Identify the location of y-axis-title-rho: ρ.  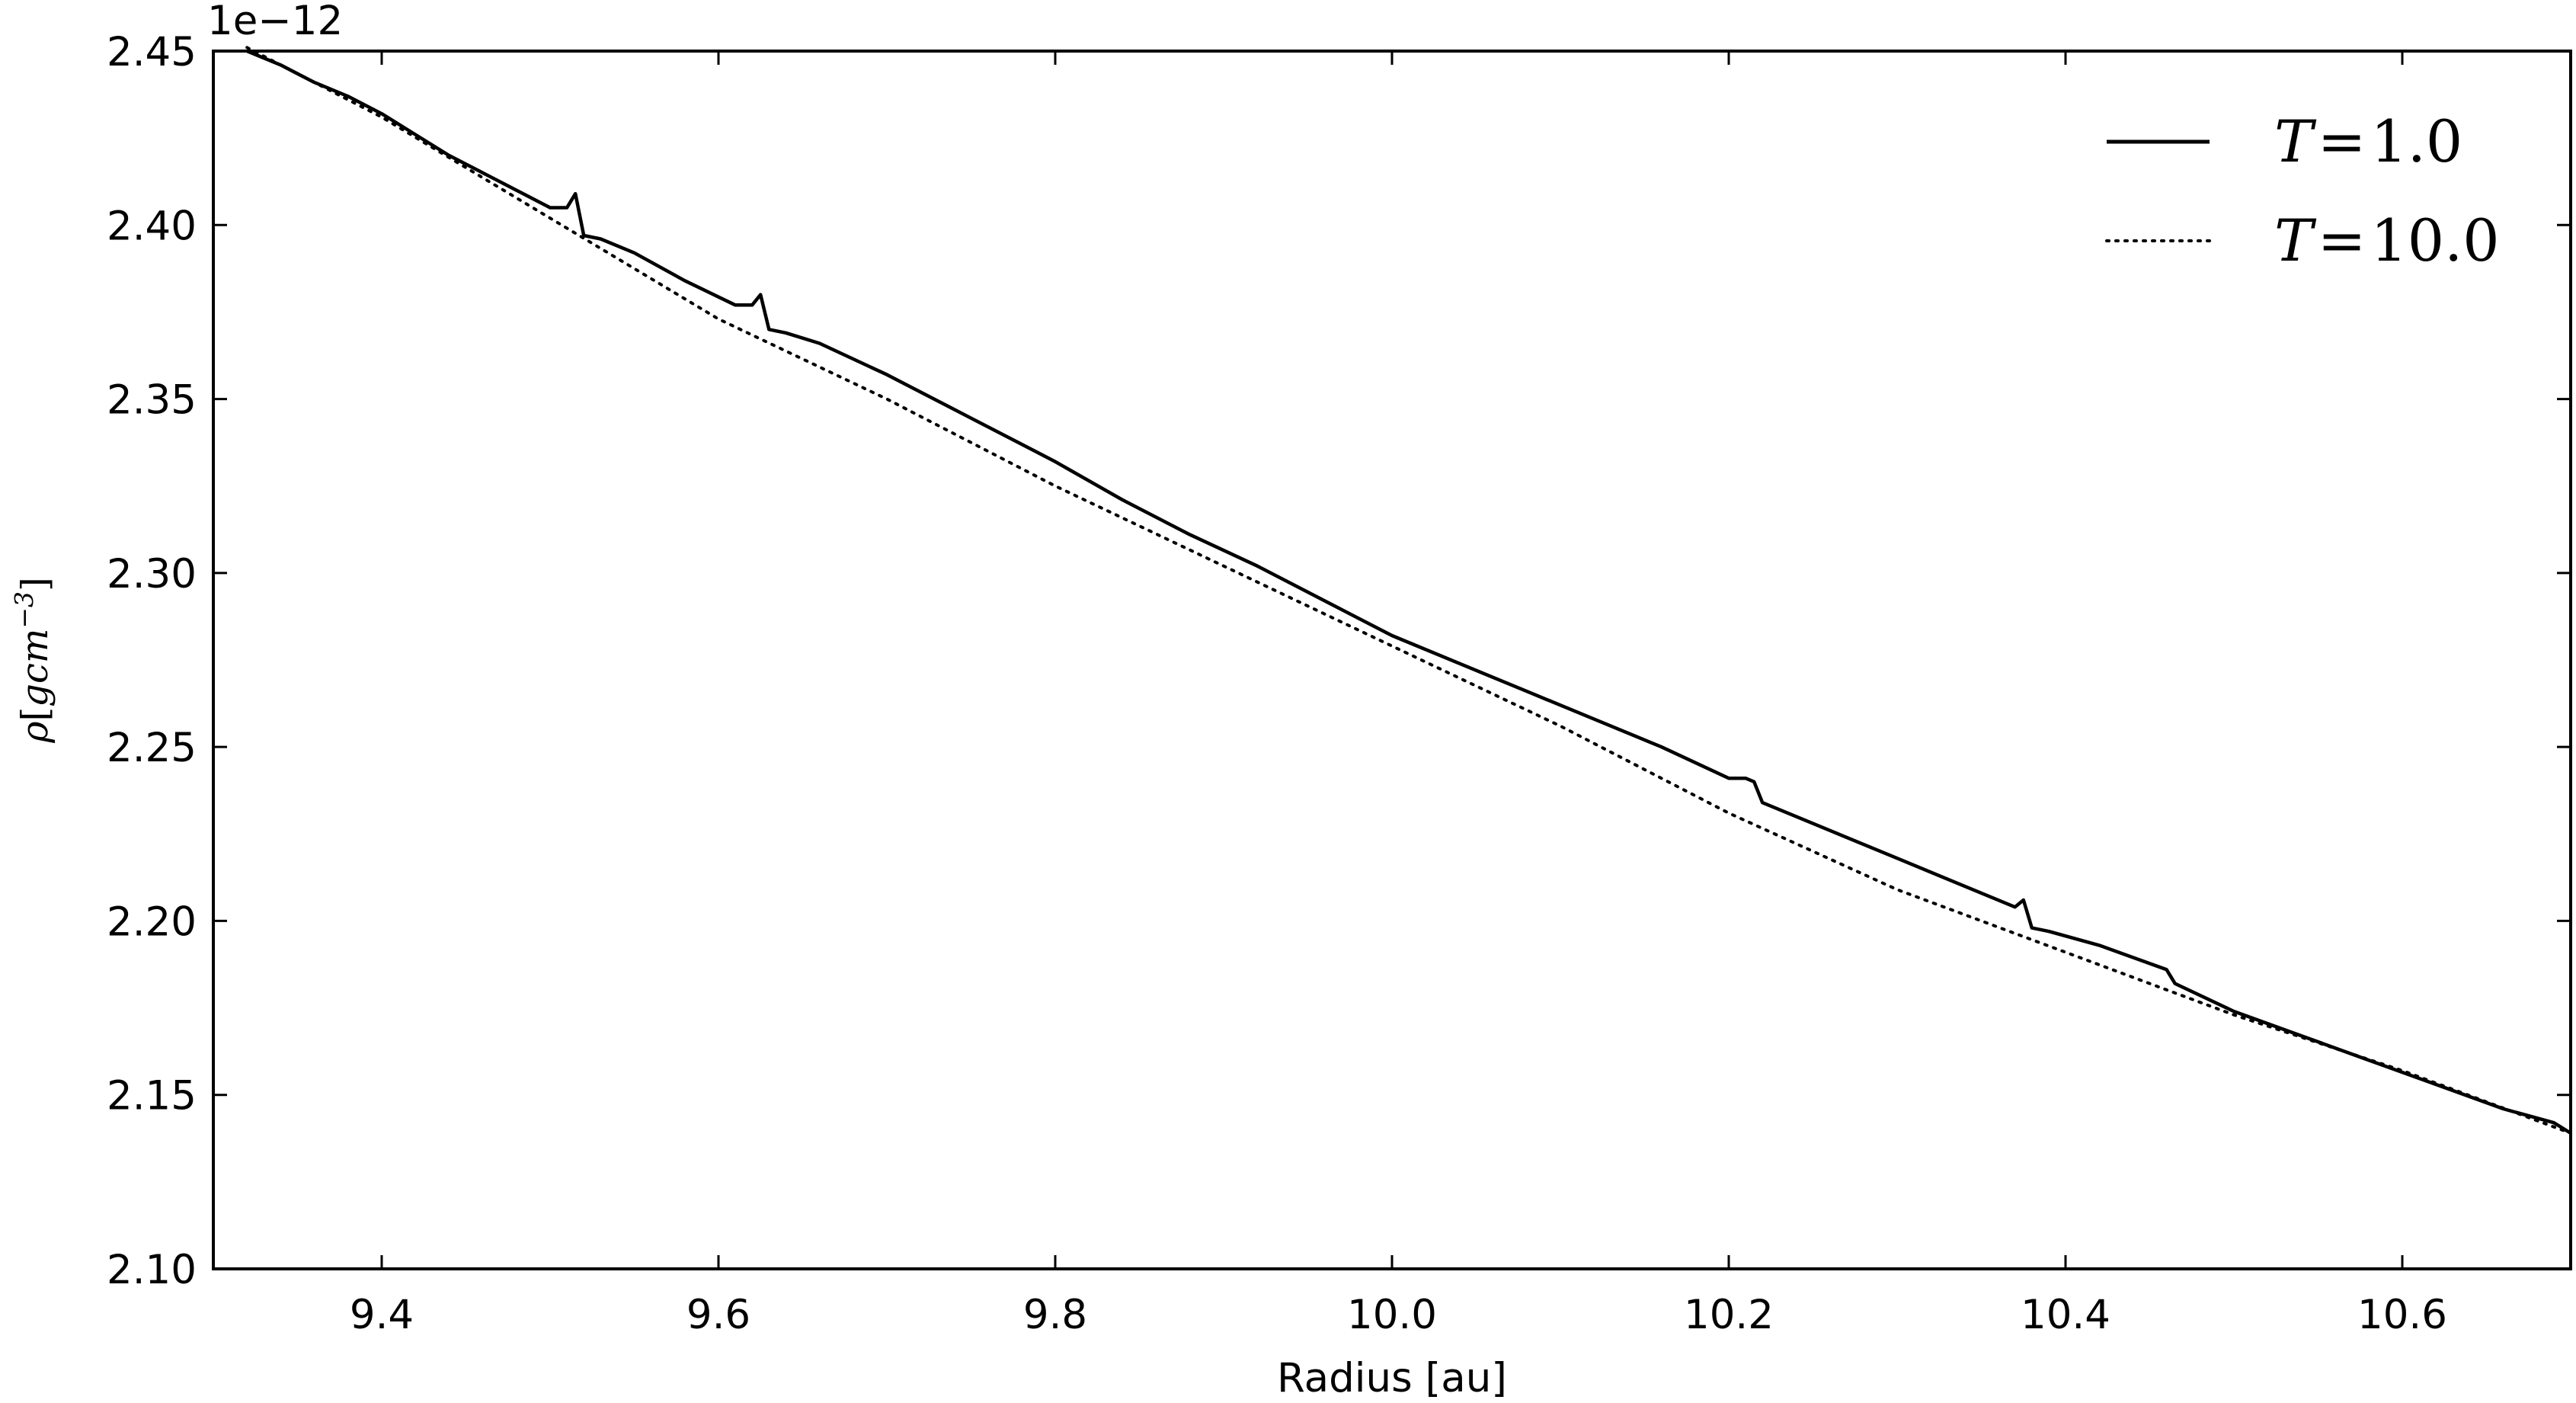
(35, 733).